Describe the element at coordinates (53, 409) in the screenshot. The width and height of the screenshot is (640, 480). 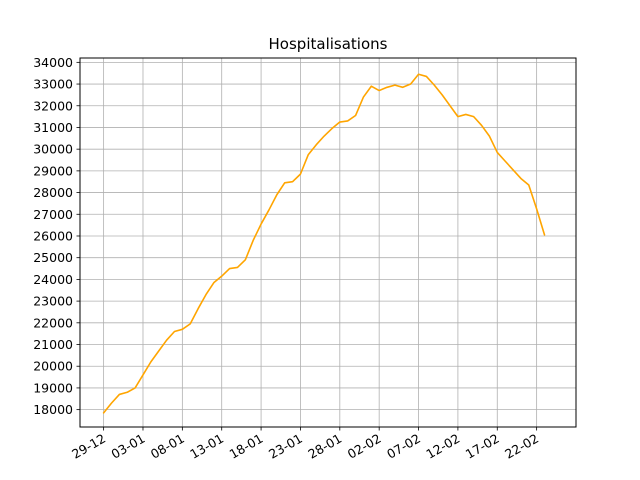
I see `y-tick-label: 18000` at that location.